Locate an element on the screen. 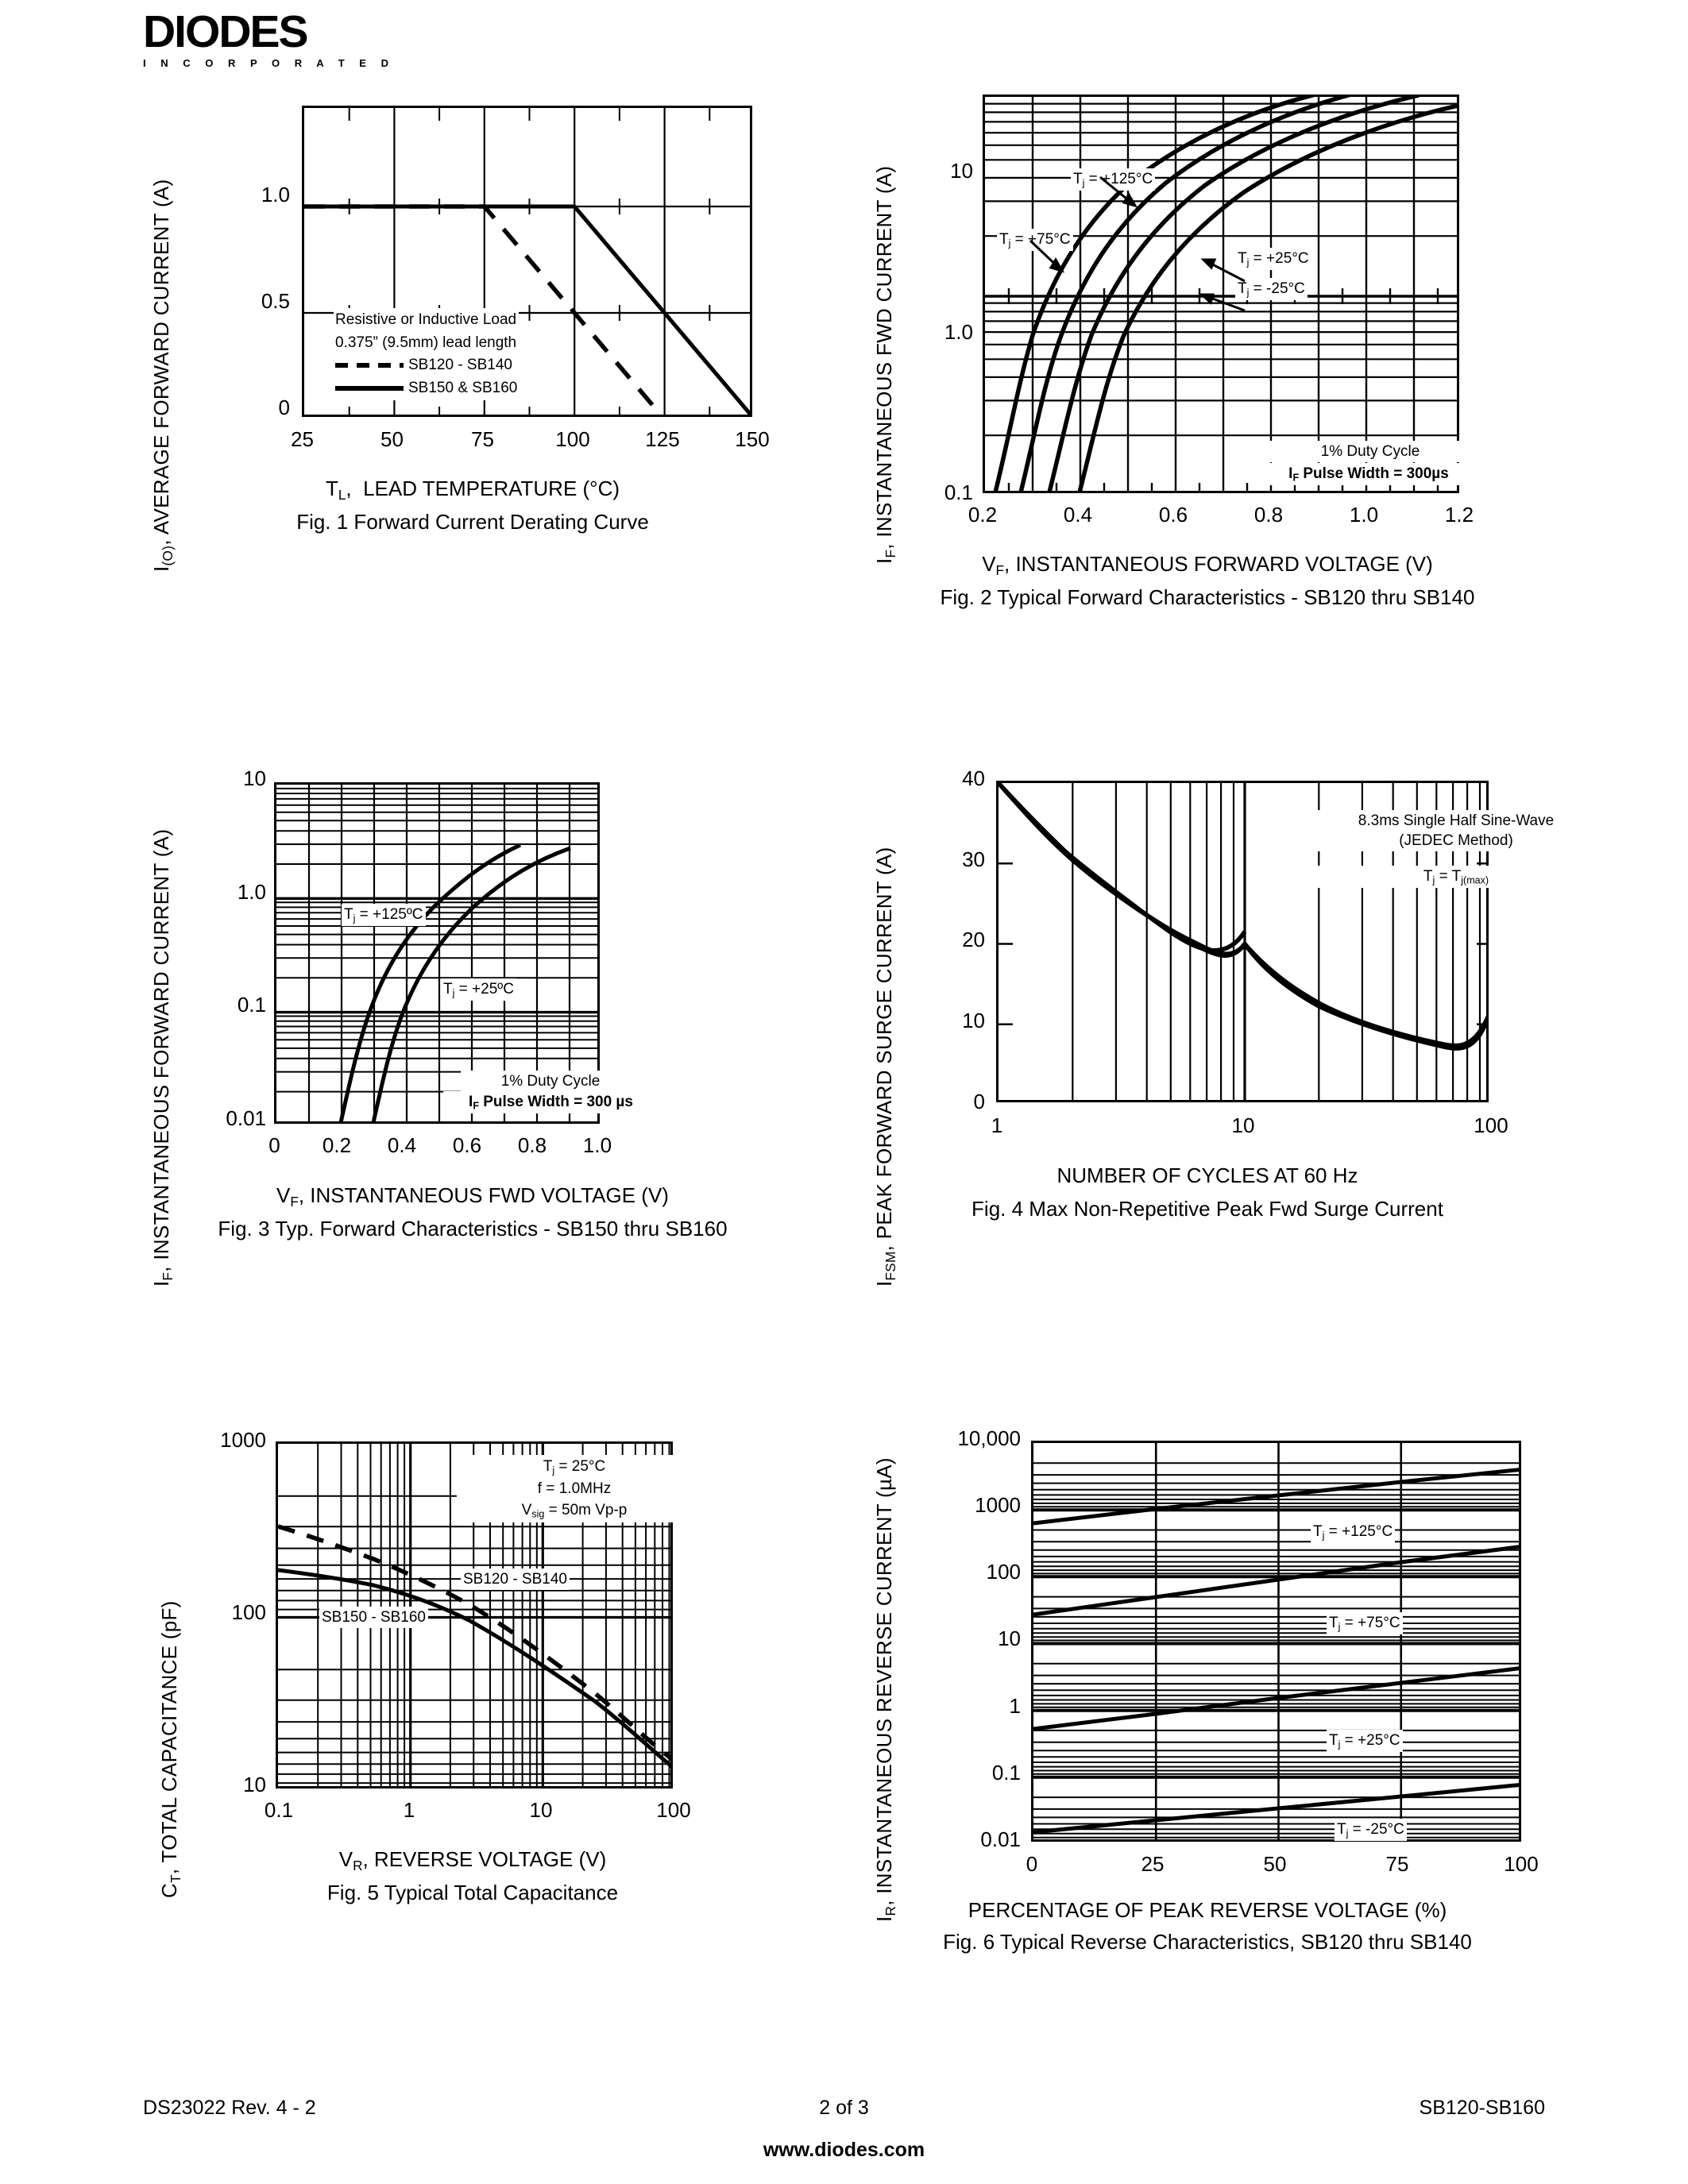  fig3-xtick-0.4: 0.4 is located at coordinates (402, 1145).